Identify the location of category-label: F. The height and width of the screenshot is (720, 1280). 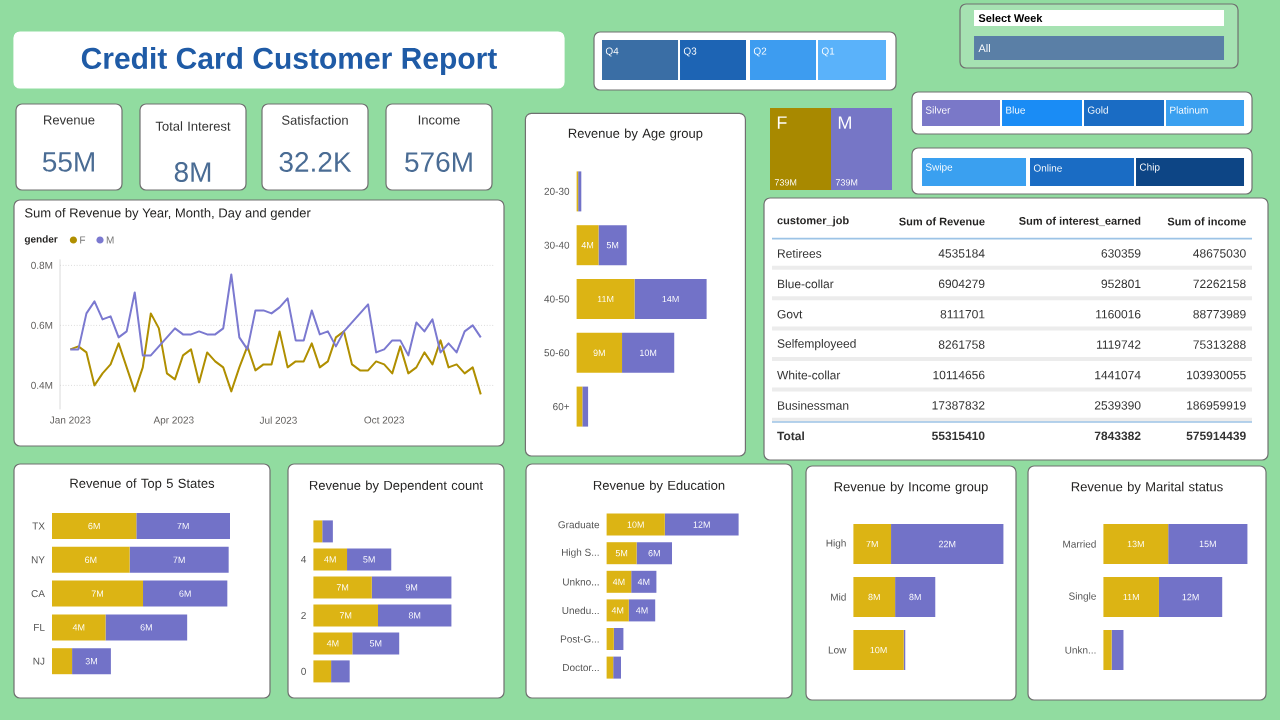
(782, 122).